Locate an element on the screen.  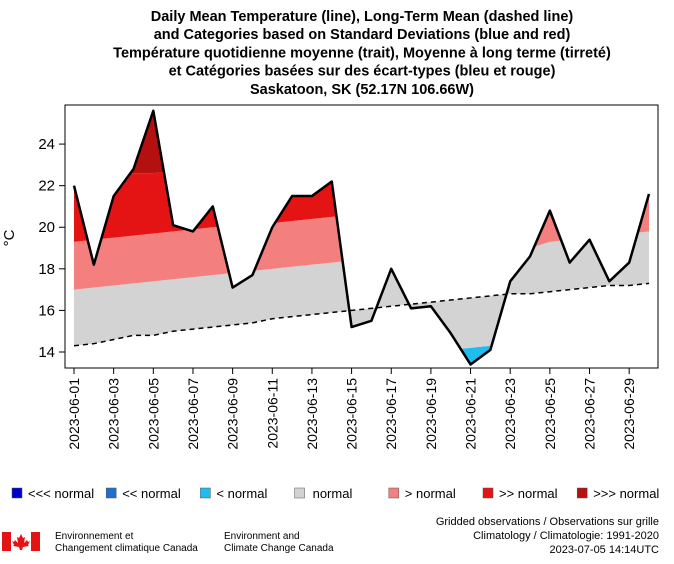
x-tick-label: 2023-06-29 is located at coordinates (629, 414).